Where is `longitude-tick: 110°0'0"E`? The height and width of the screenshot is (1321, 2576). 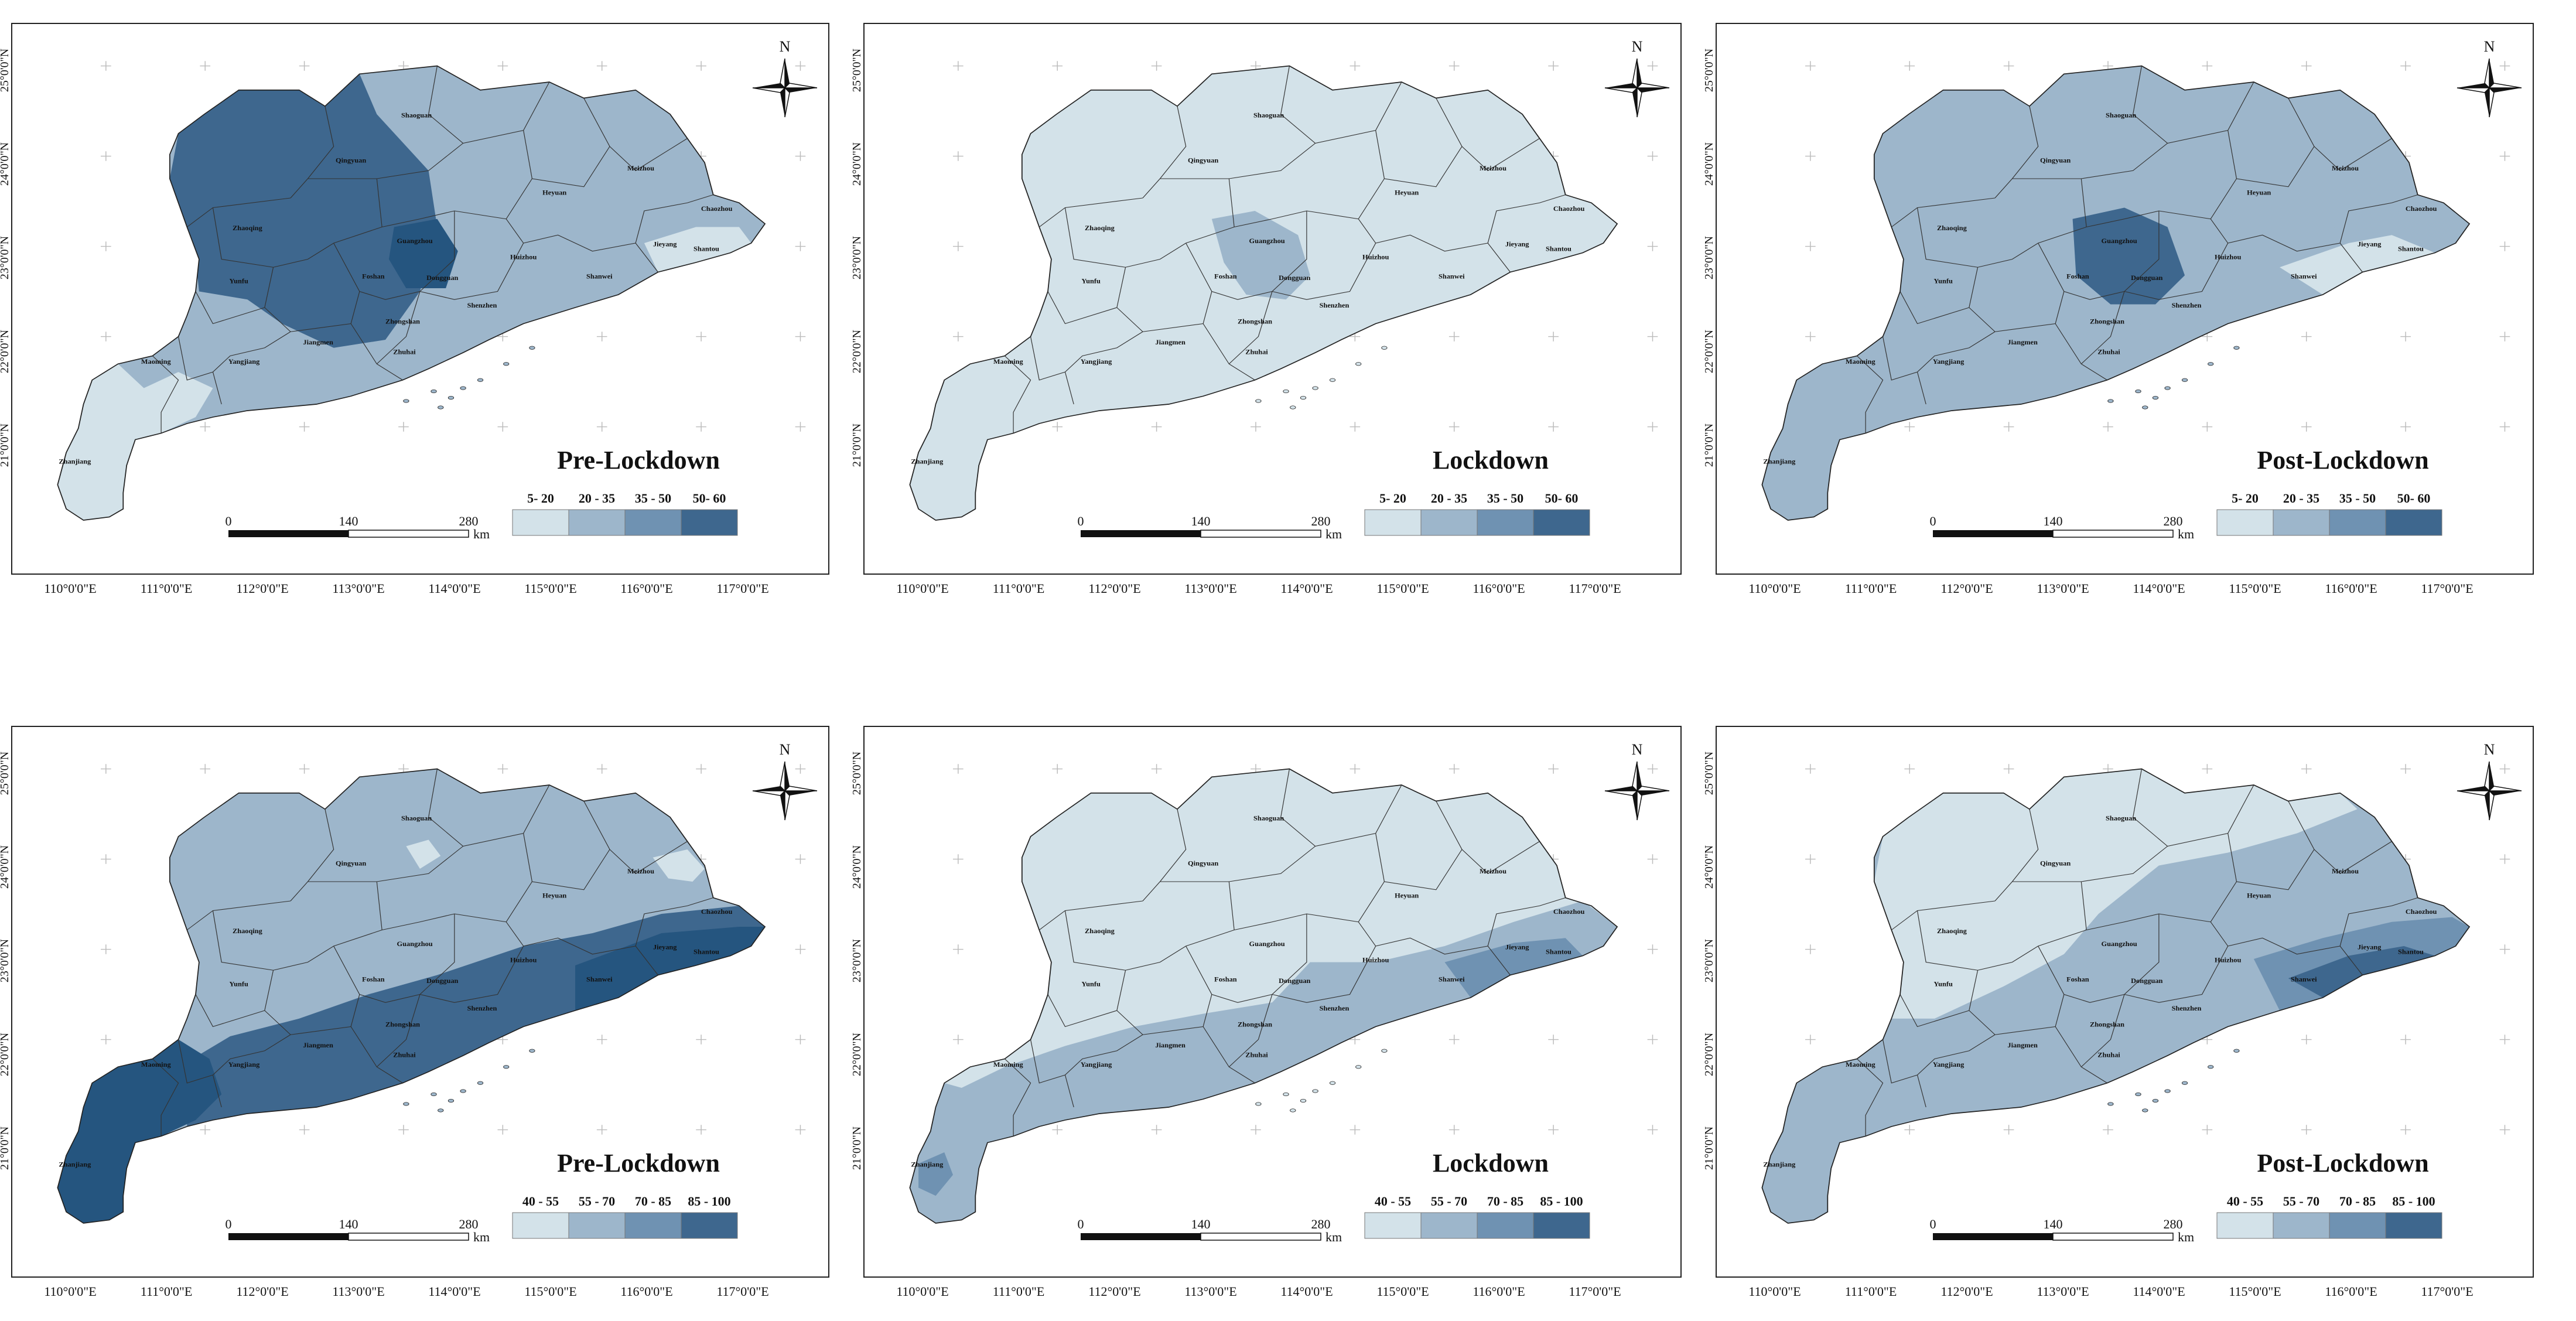
longitude-tick: 110°0'0"E is located at coordinates (922, 588).